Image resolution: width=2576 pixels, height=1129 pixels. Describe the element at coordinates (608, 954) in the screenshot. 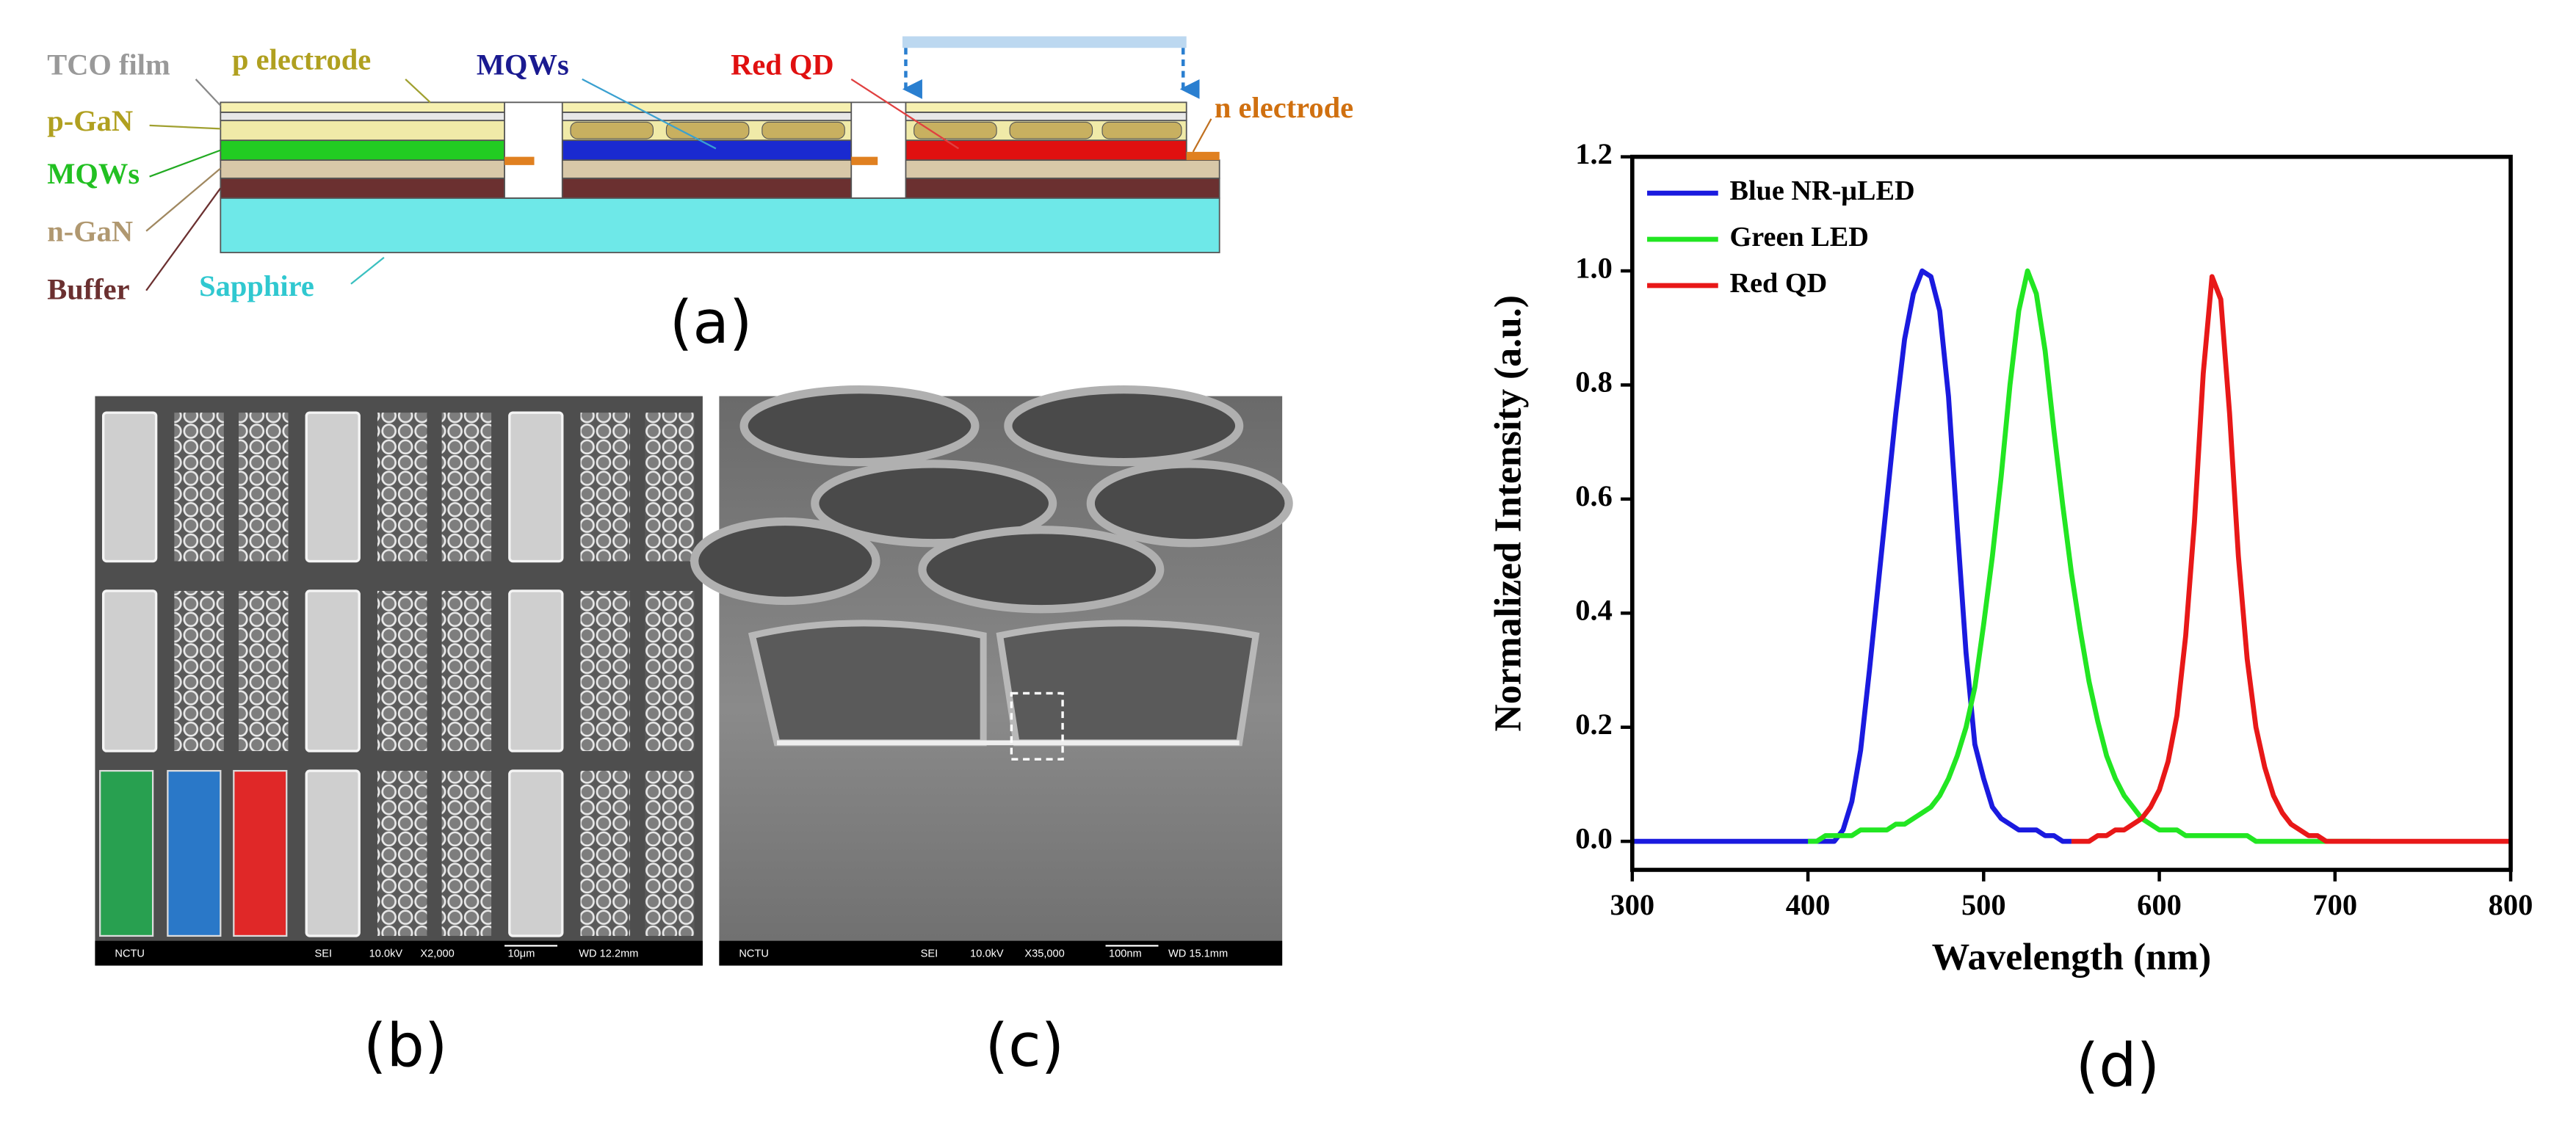

I see `sem-info: WD 12.2mm` at that location.